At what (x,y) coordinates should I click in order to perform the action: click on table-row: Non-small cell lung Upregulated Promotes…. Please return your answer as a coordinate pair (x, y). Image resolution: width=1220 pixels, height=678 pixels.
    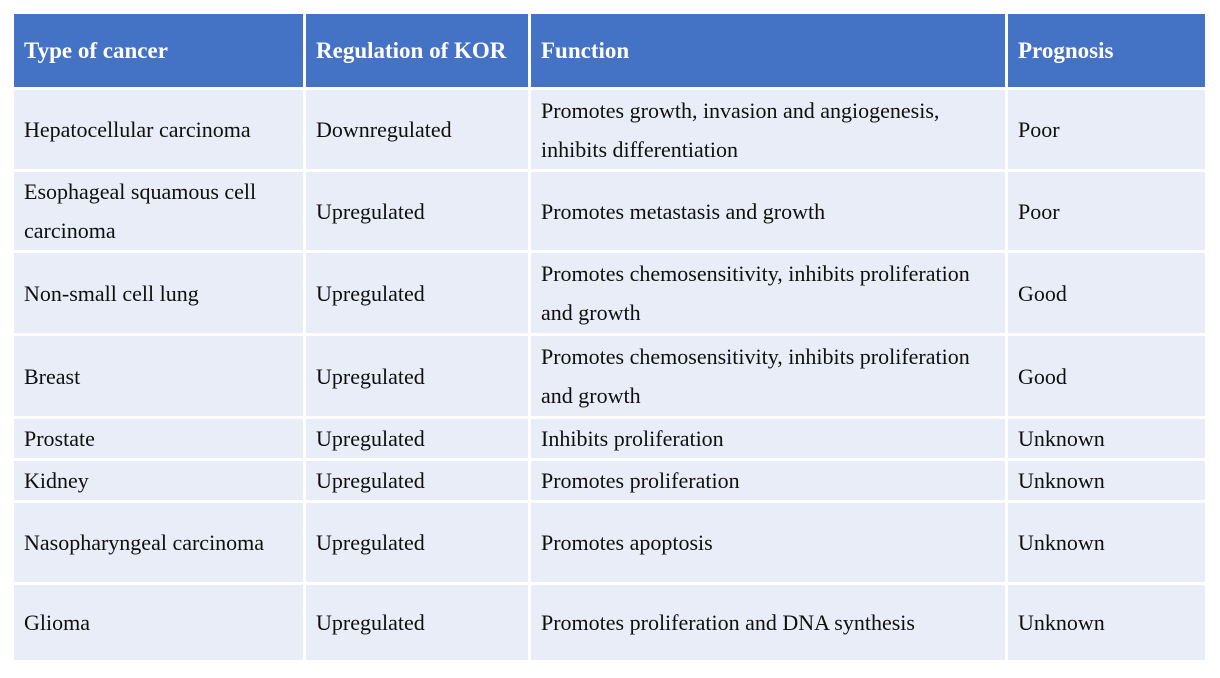
    Looking at the image, I should click on (609, 293).